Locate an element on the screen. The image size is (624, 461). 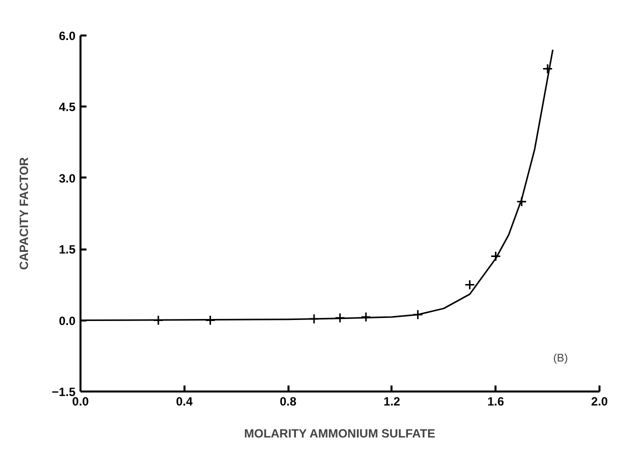
annotation: (B) is located at coordinates (560, 358).